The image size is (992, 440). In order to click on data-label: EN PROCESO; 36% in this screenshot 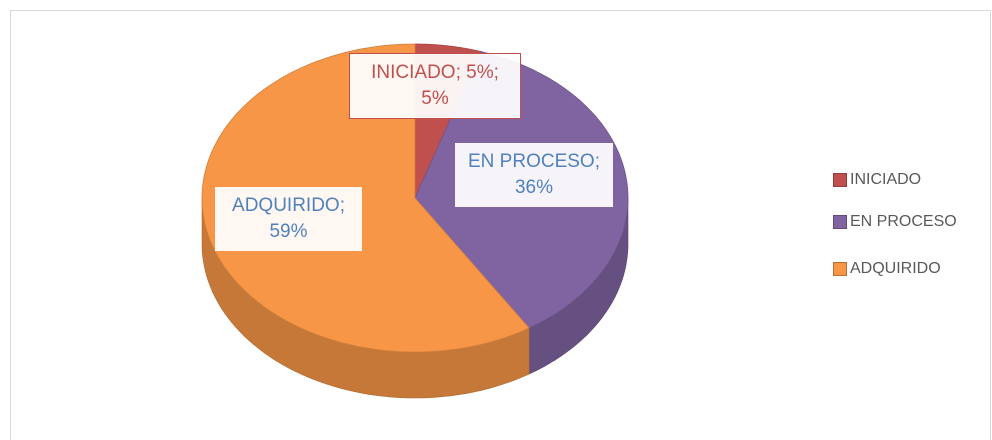, I will do `click(534, 175)`.